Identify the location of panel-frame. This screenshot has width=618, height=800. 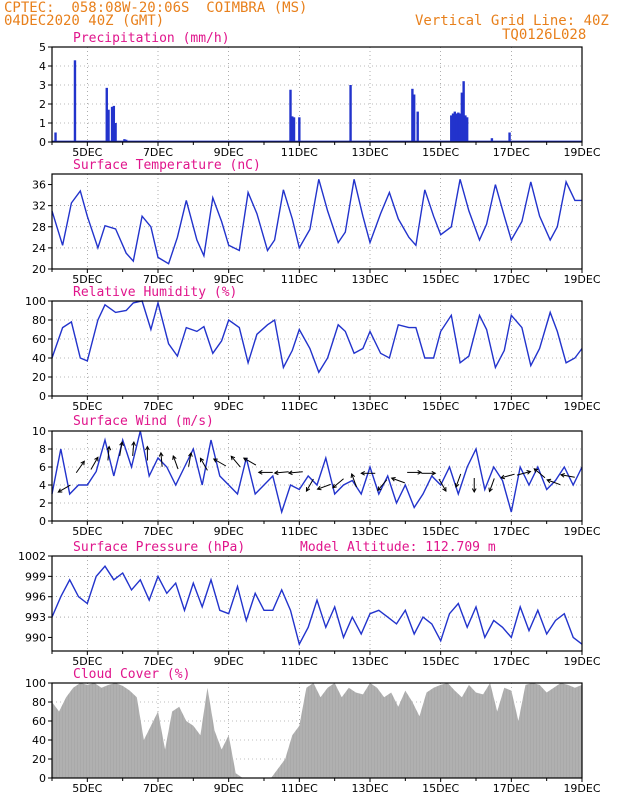
(317, 730).